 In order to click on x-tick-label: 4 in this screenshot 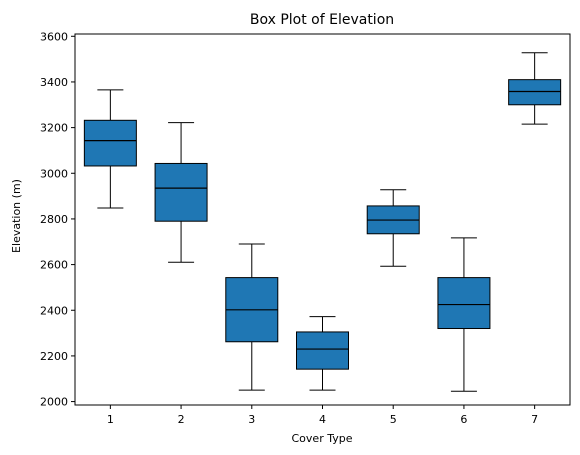, I will do `click(322, 419)`.